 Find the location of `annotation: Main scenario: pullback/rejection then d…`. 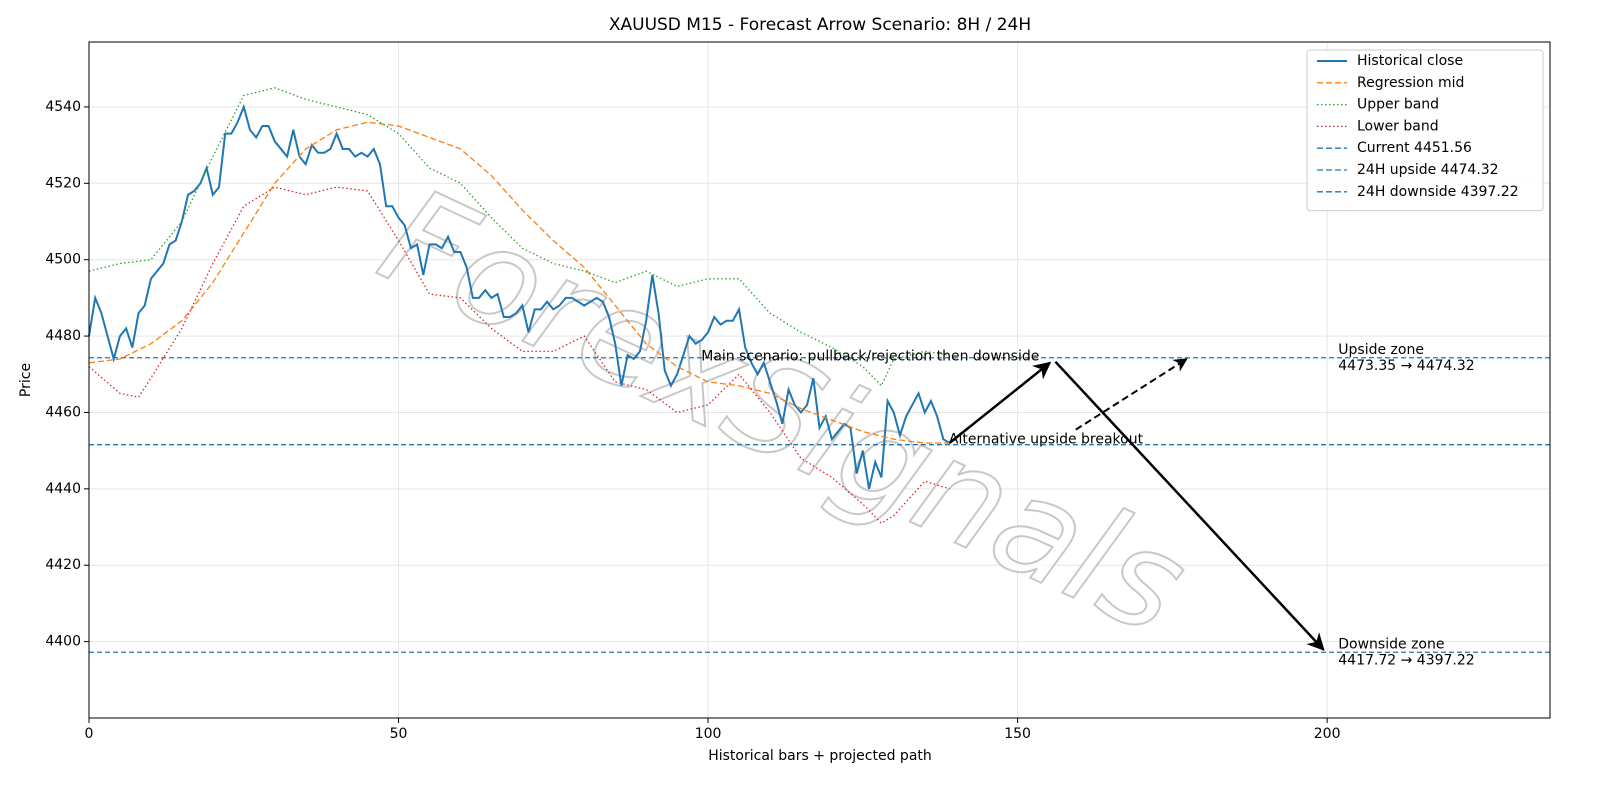

annotation: Main scenario: pullback/rejection then d… is located at coordinates (870, 357).